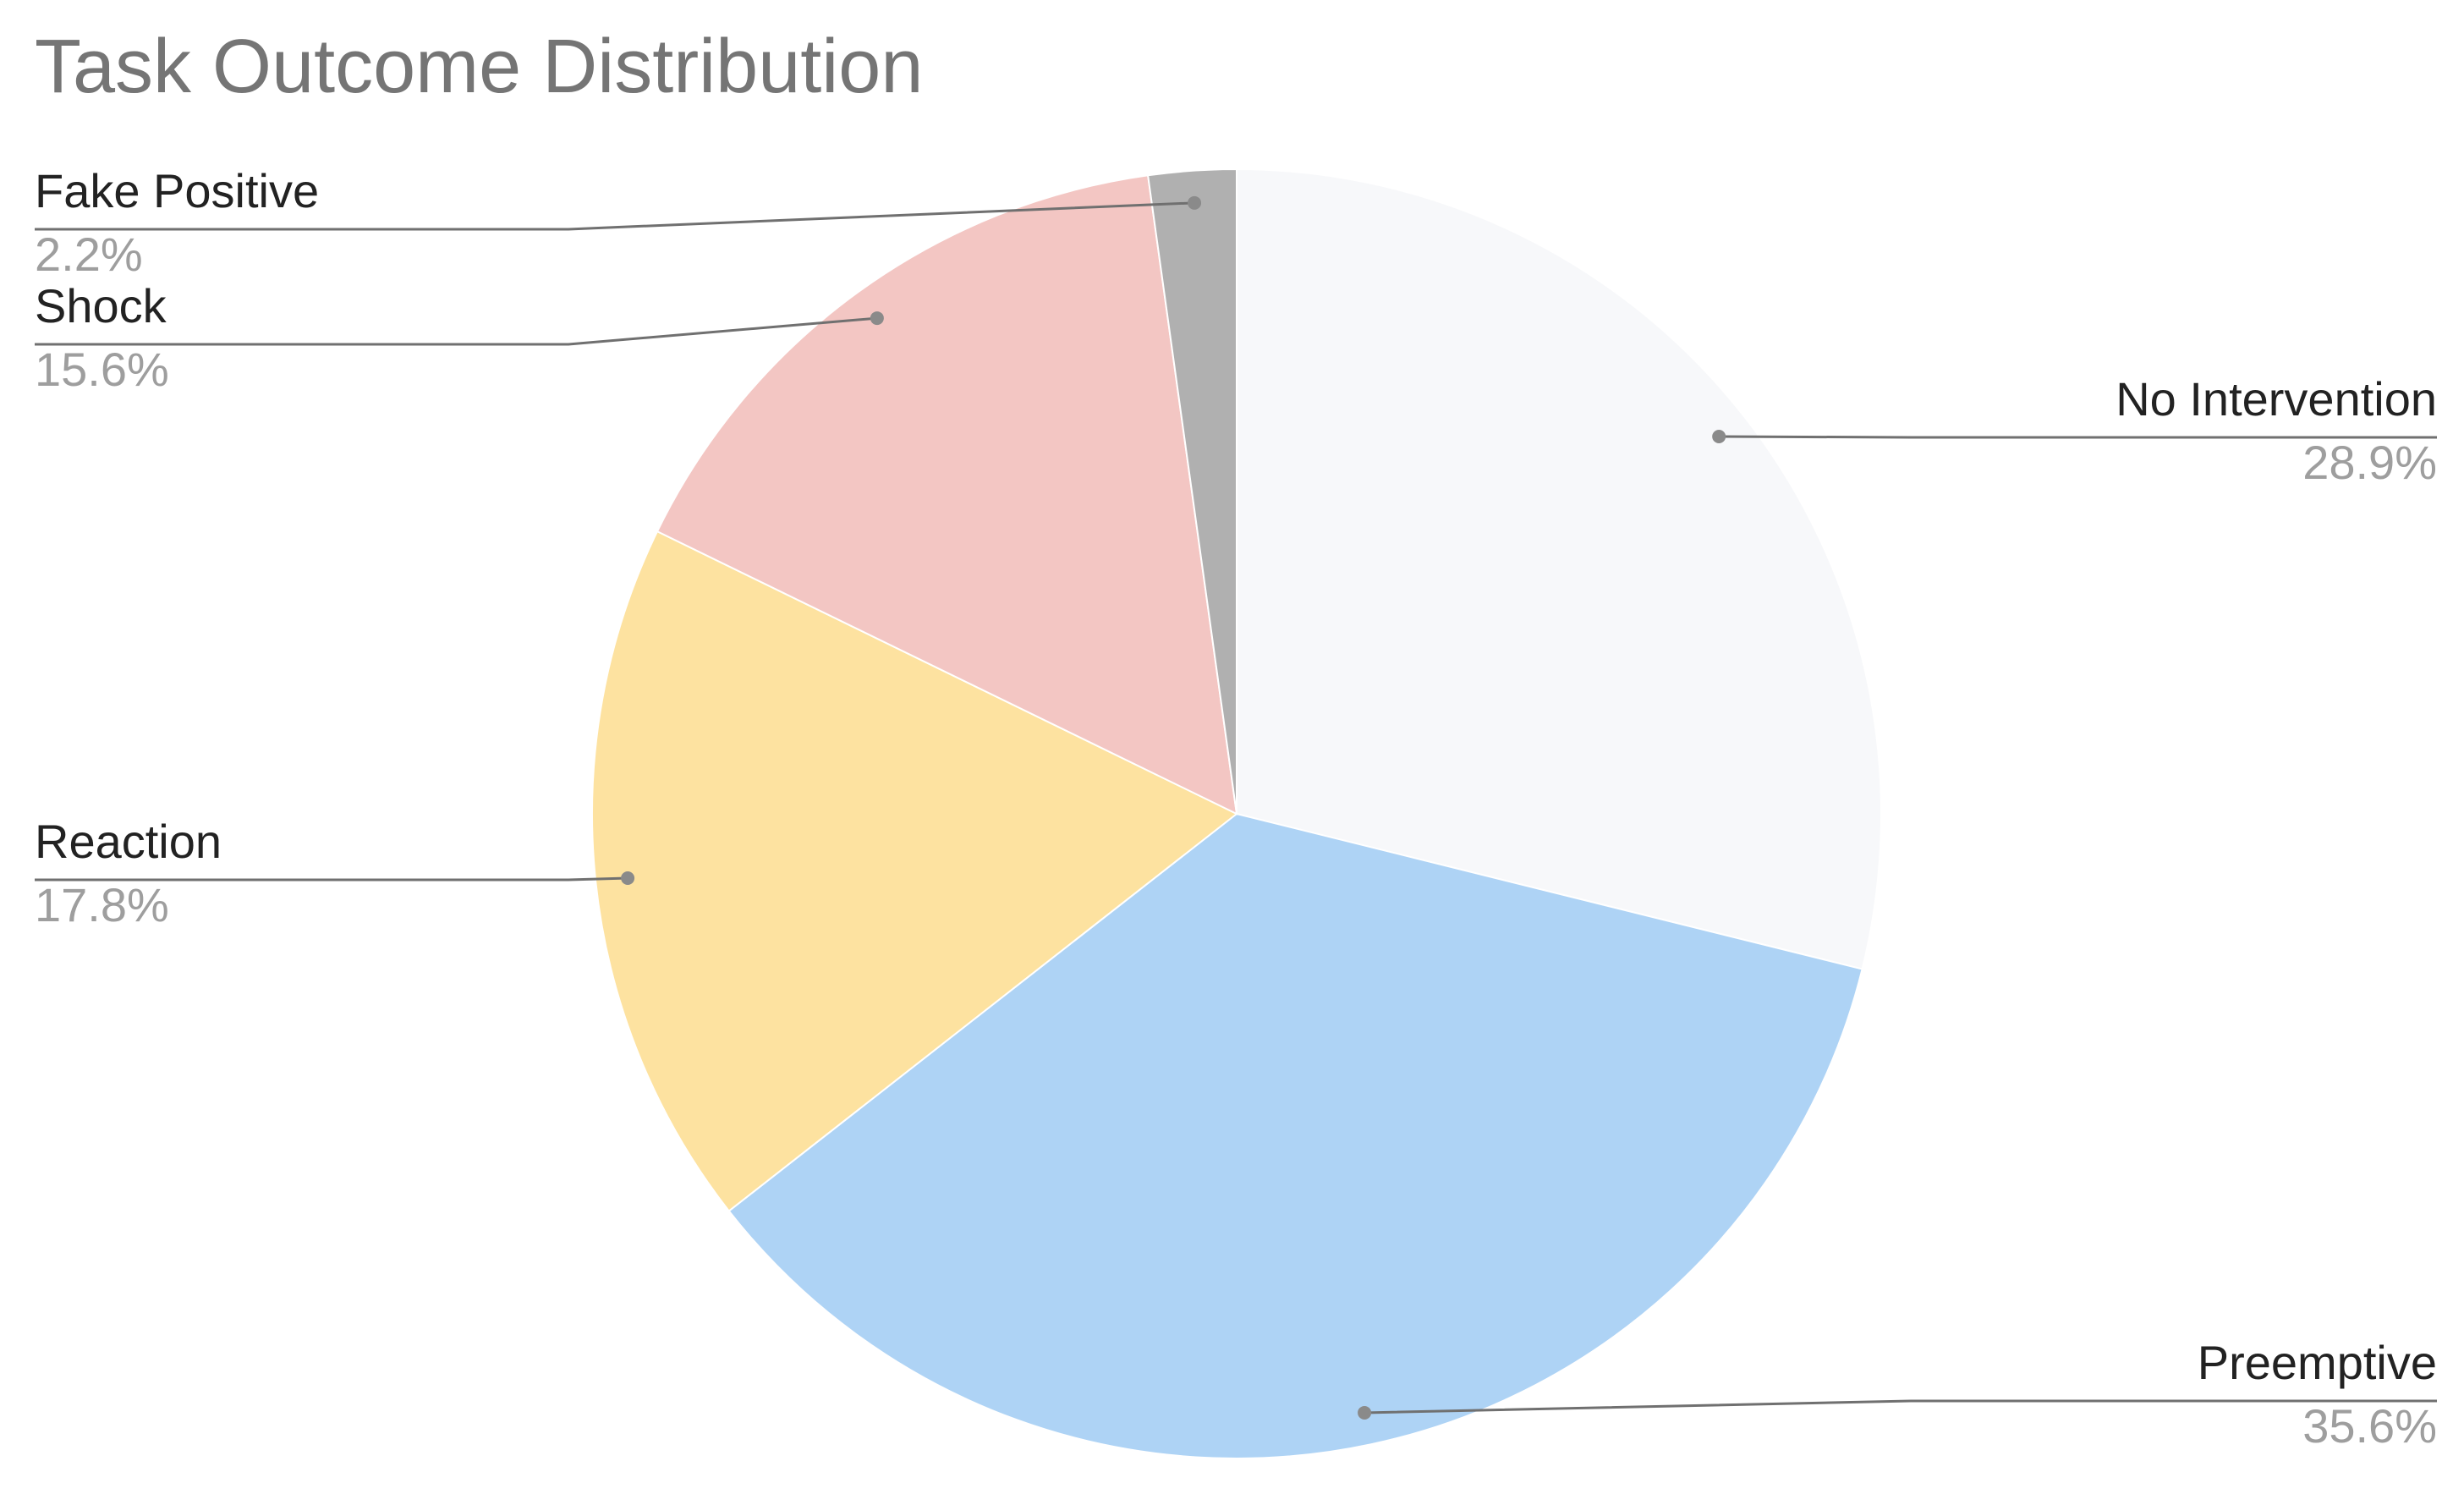 The height and width of the screenshot is (1505, 2464). I want to click on slice-value-label: 2.2%, so click(89, 255).